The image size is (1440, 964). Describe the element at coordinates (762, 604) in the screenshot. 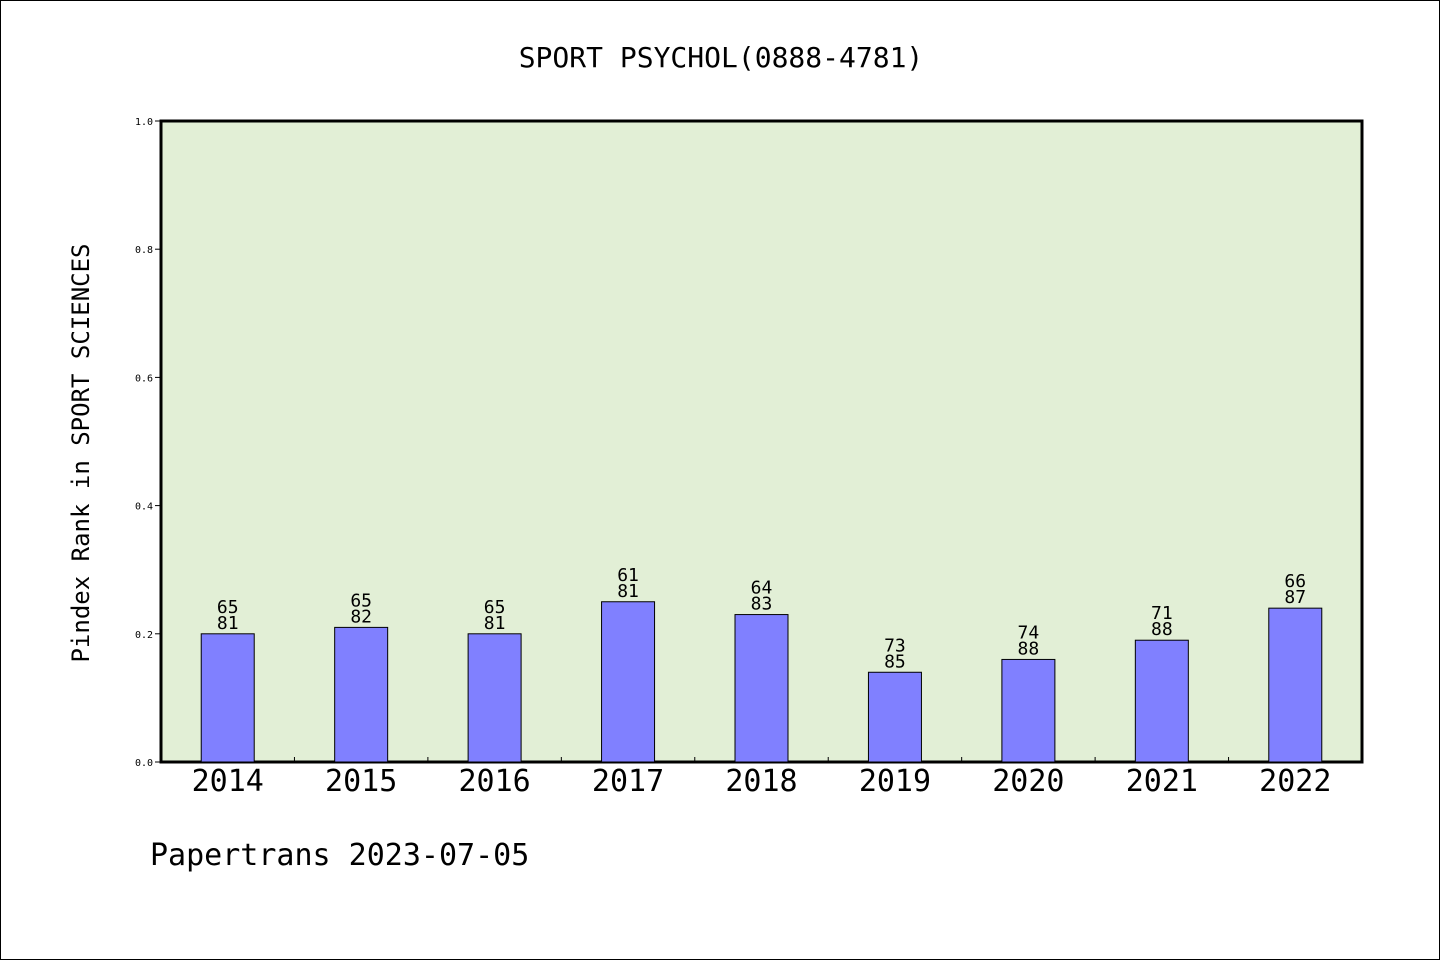

I see `total-label: 83` at that location.